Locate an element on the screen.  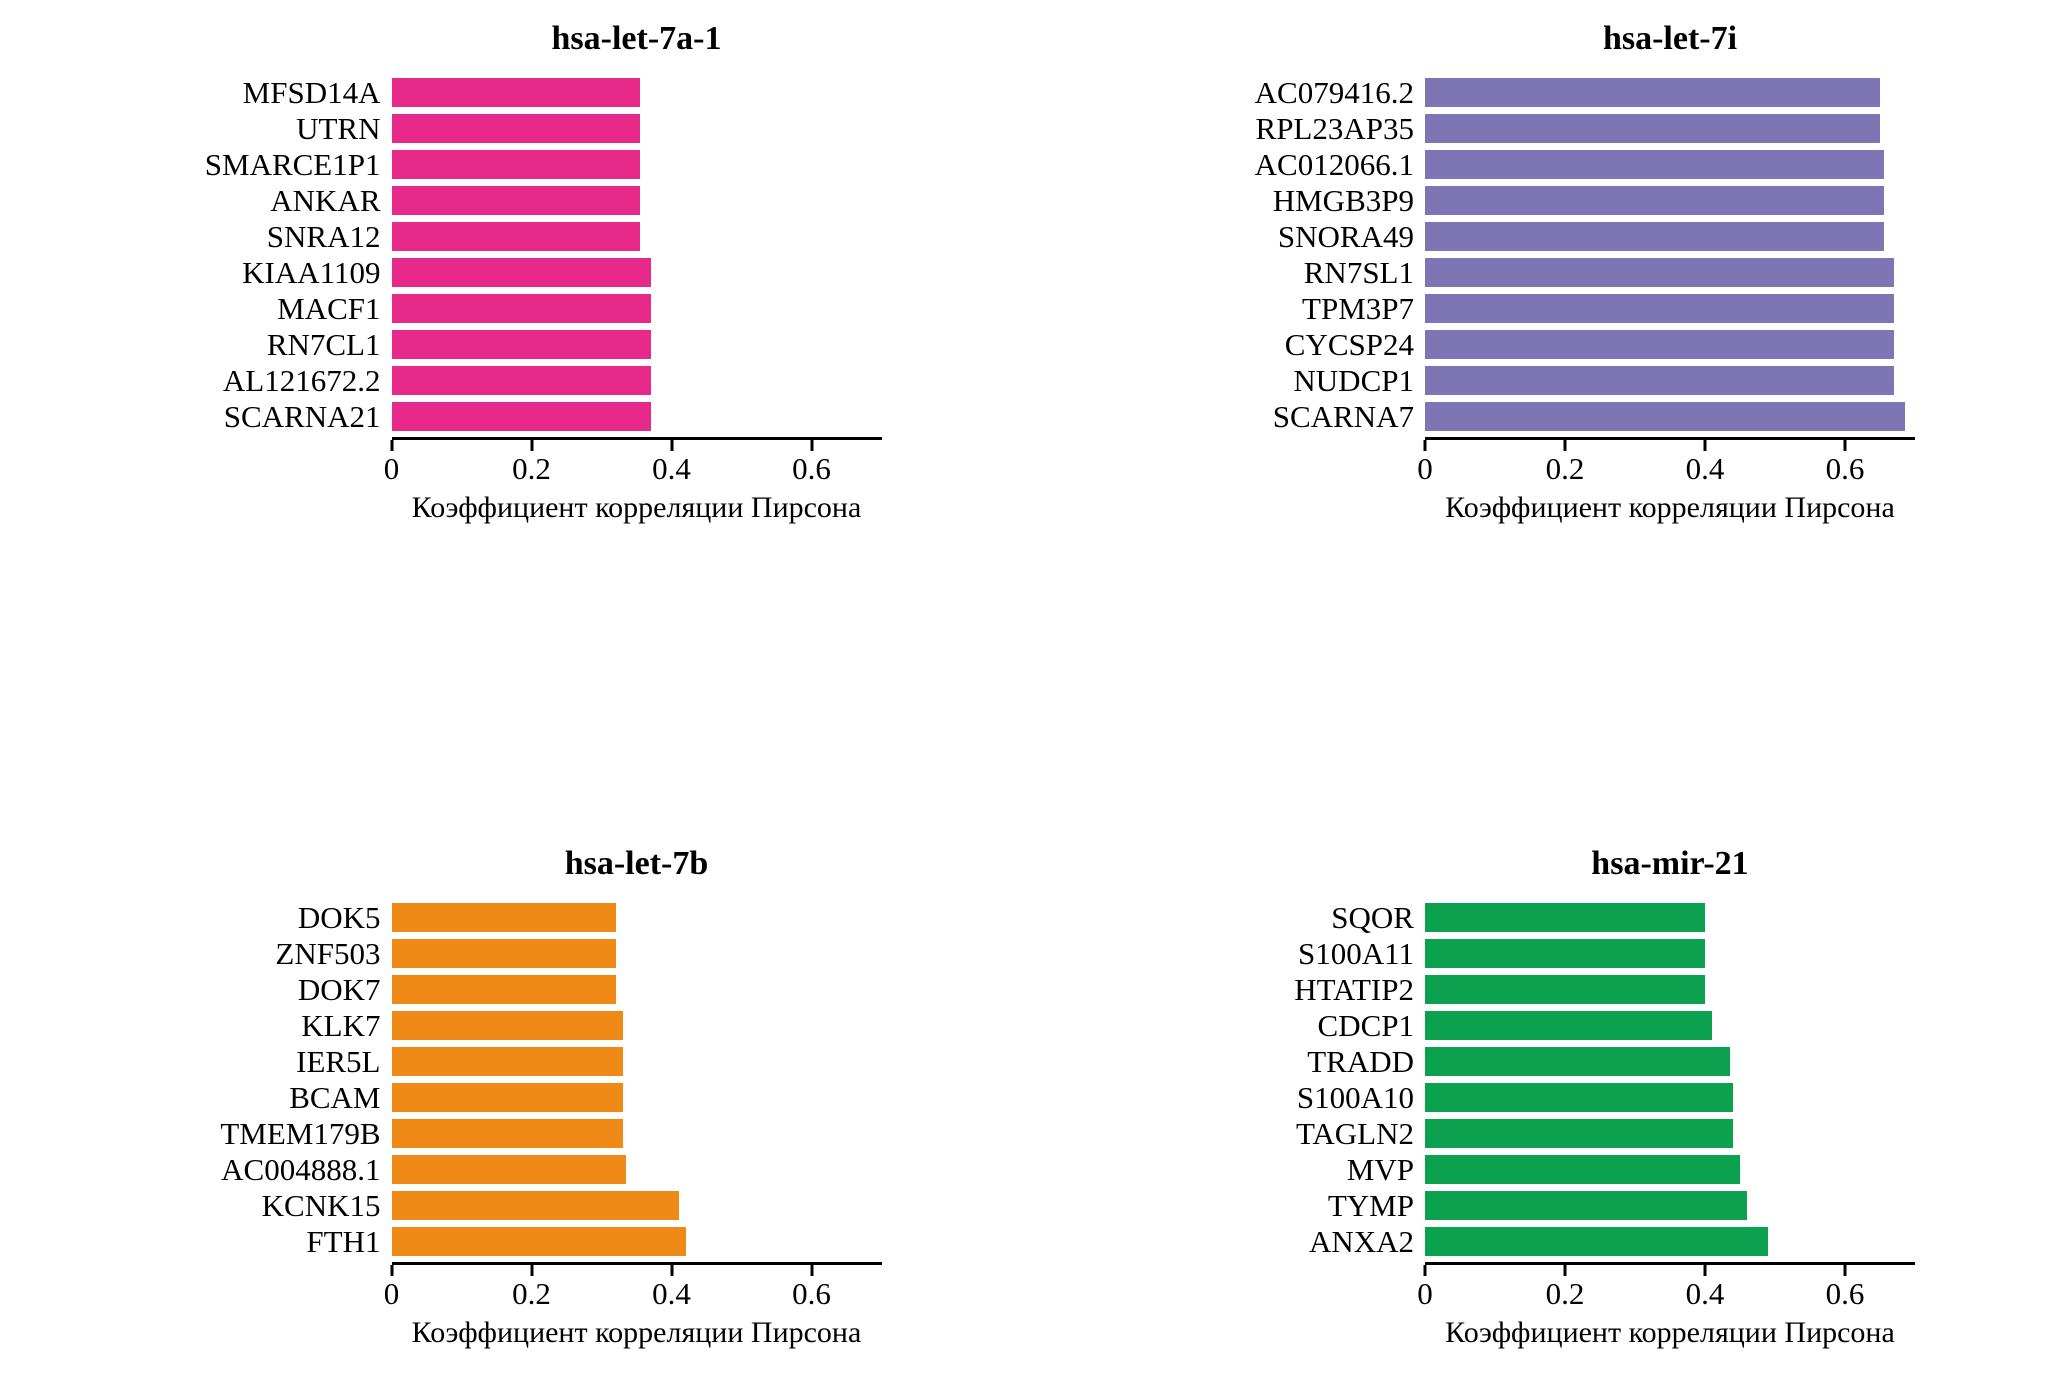
bar-row: SMARCE1P1 is located at coordinates (517, 164).